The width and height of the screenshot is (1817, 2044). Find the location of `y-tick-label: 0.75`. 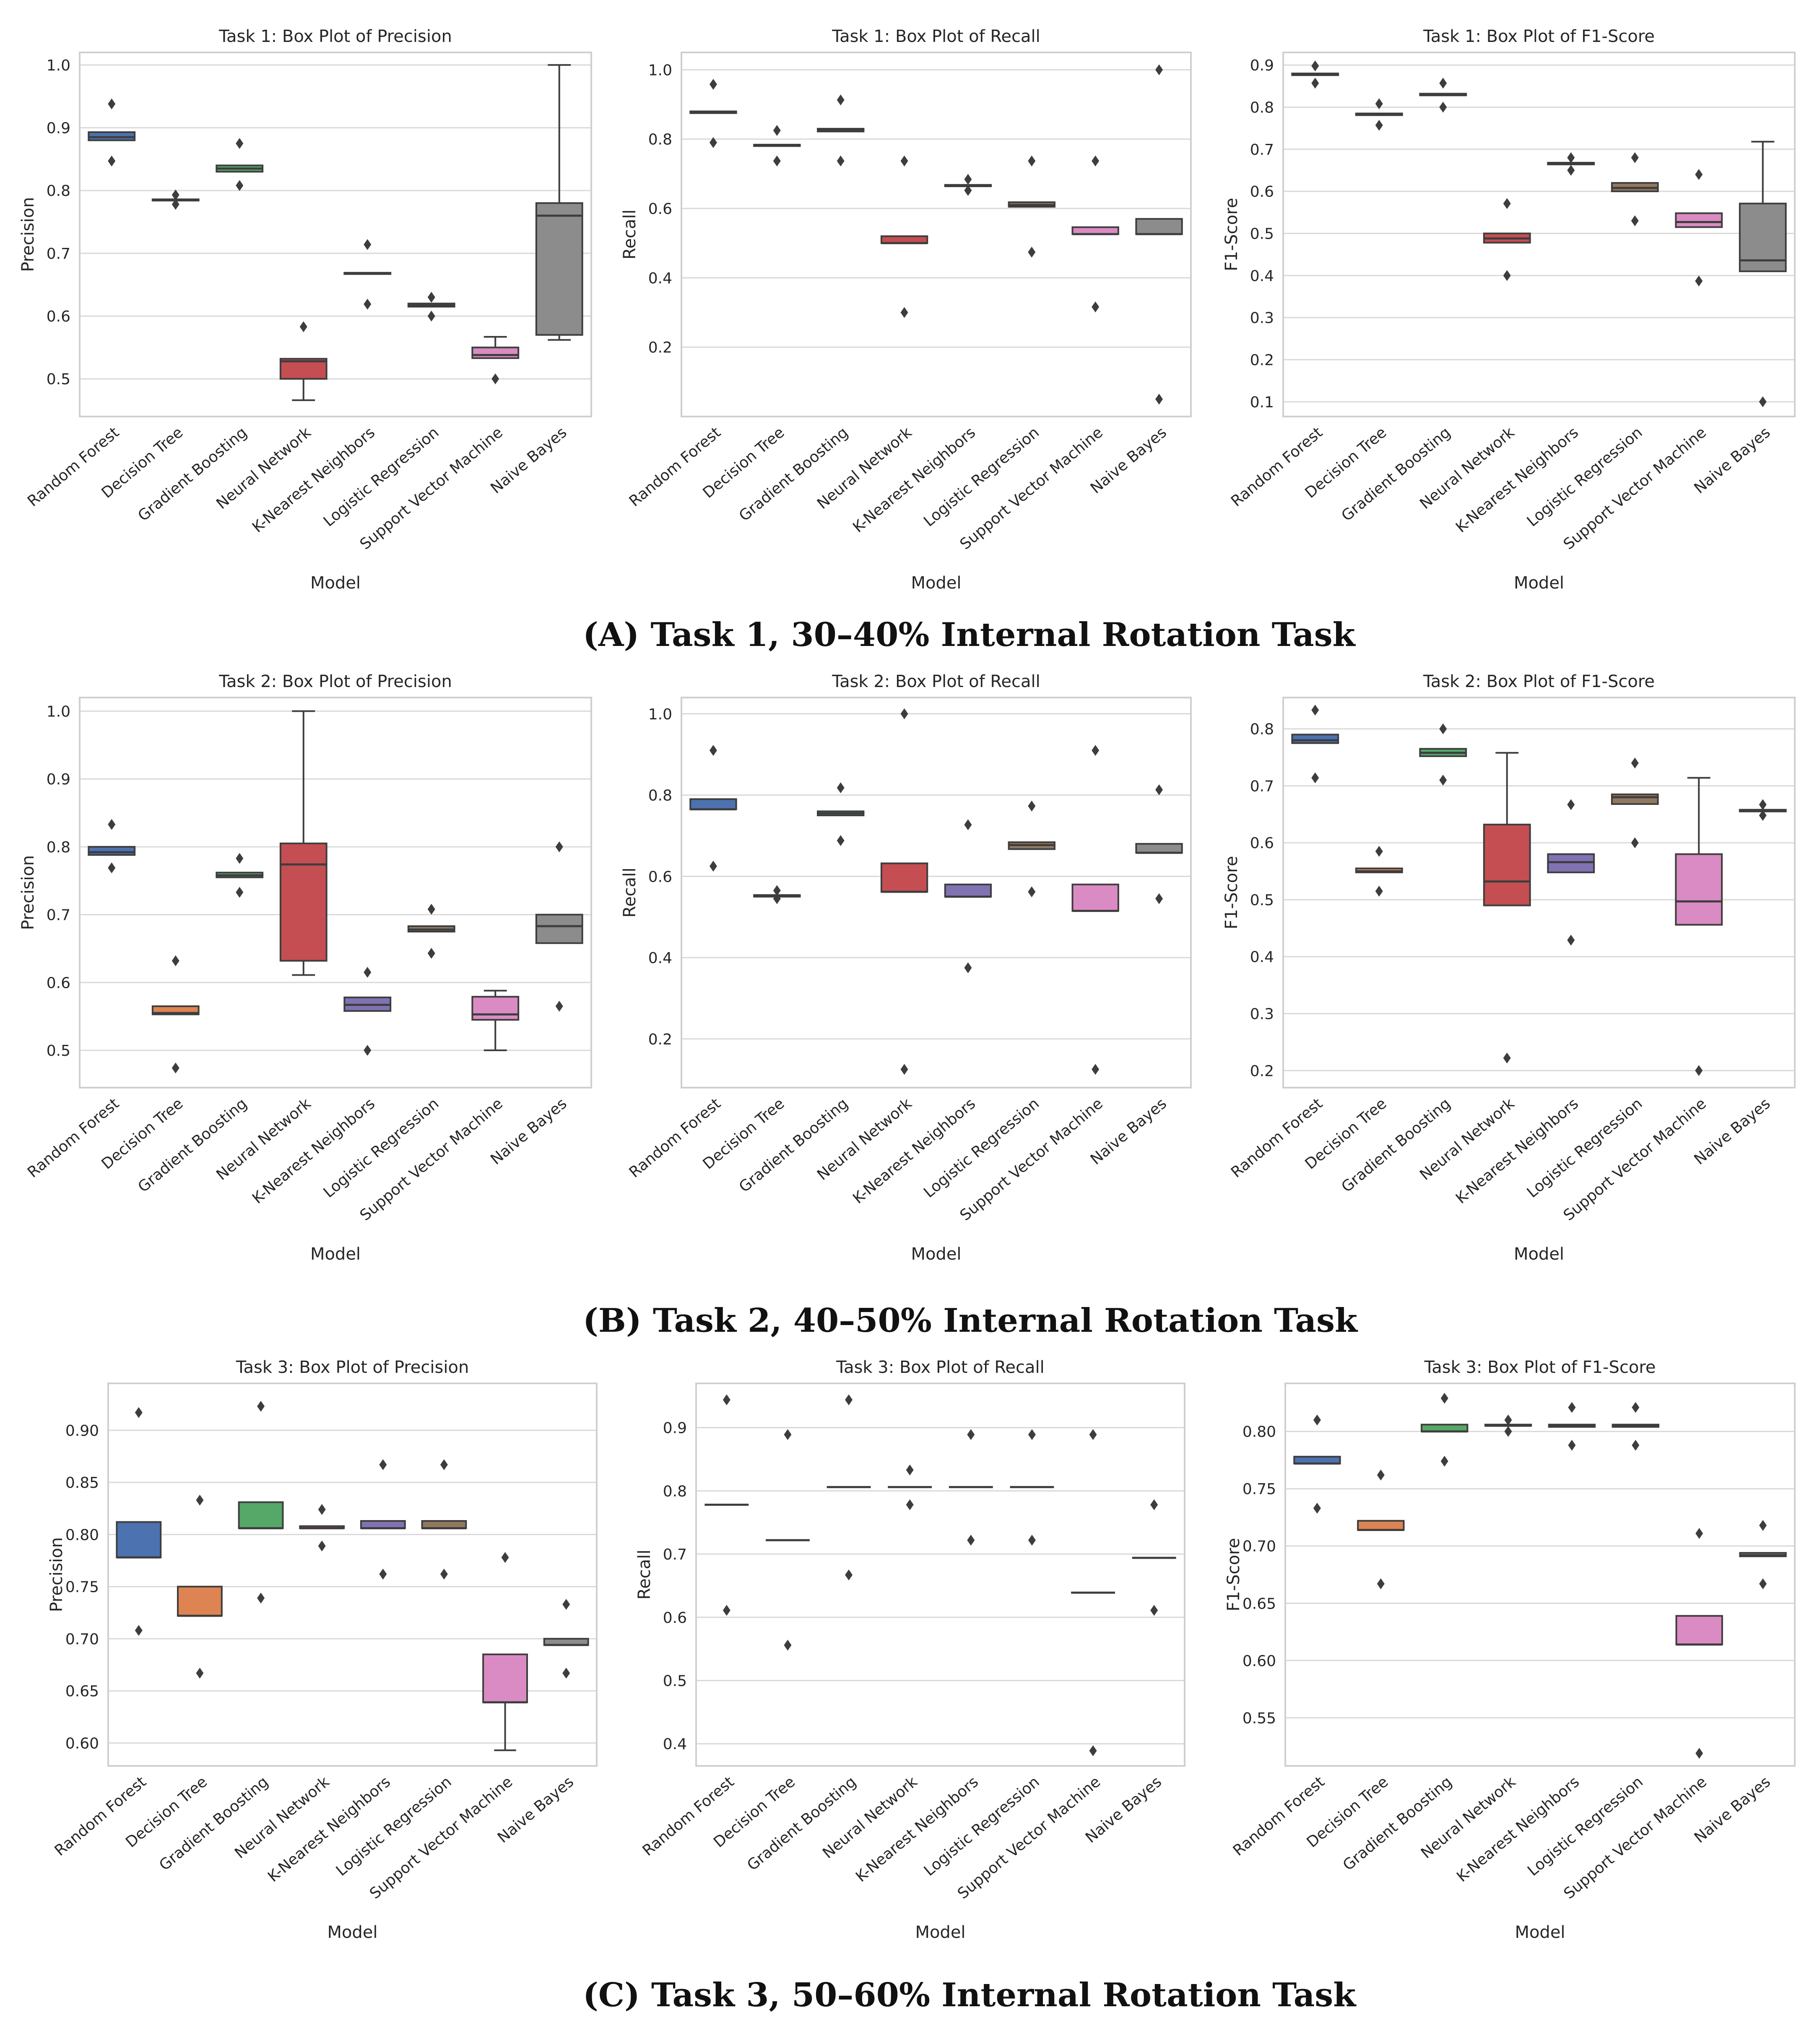

y-tick-label: 0.75 is located at coordinates (82, 1587).